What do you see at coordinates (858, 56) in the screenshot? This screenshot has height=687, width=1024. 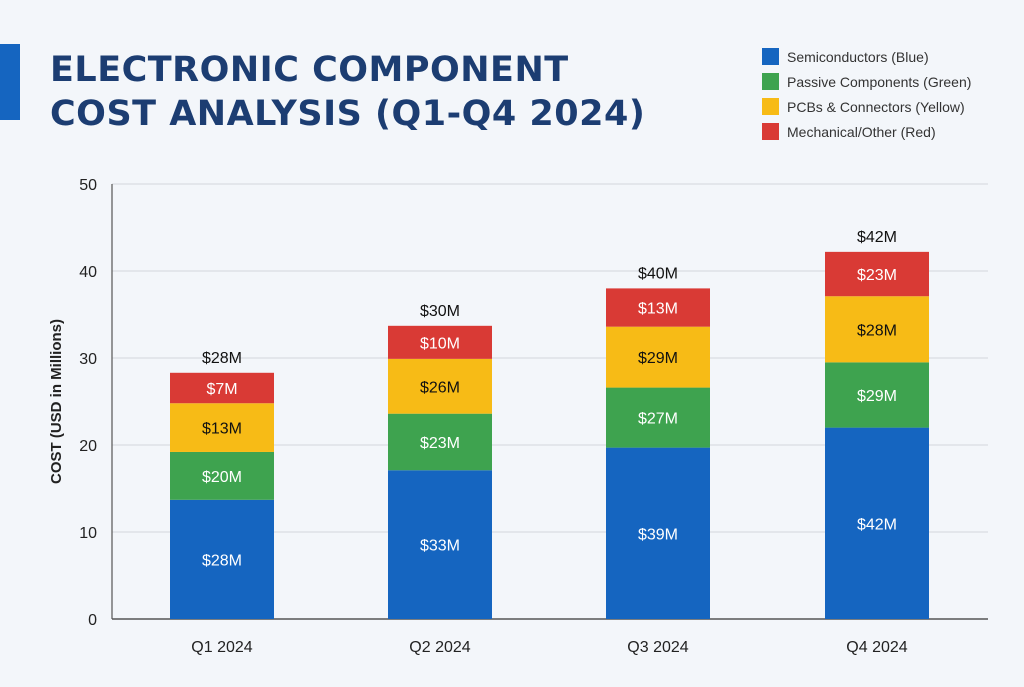 I see `legend-label: Semiconductors (Blue)` at bounding box center [858, 56].